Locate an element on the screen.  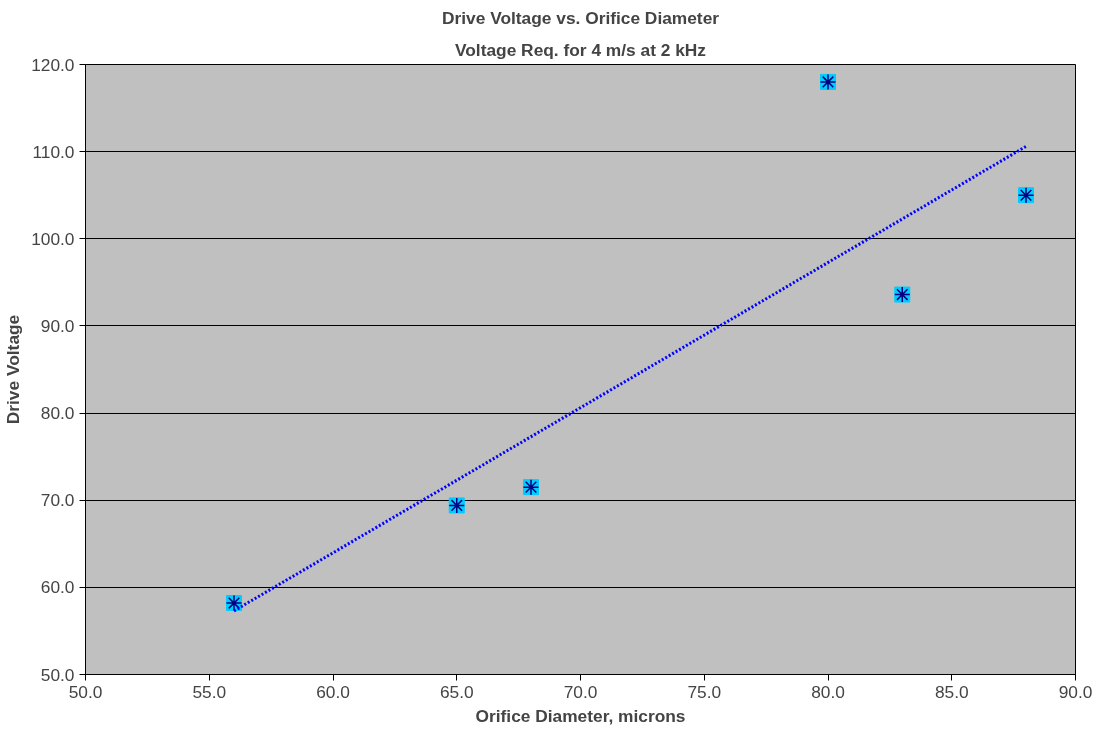
chart-title: Drive Voltage vs. Orifice Diameter is located at coordinates (580, 17).